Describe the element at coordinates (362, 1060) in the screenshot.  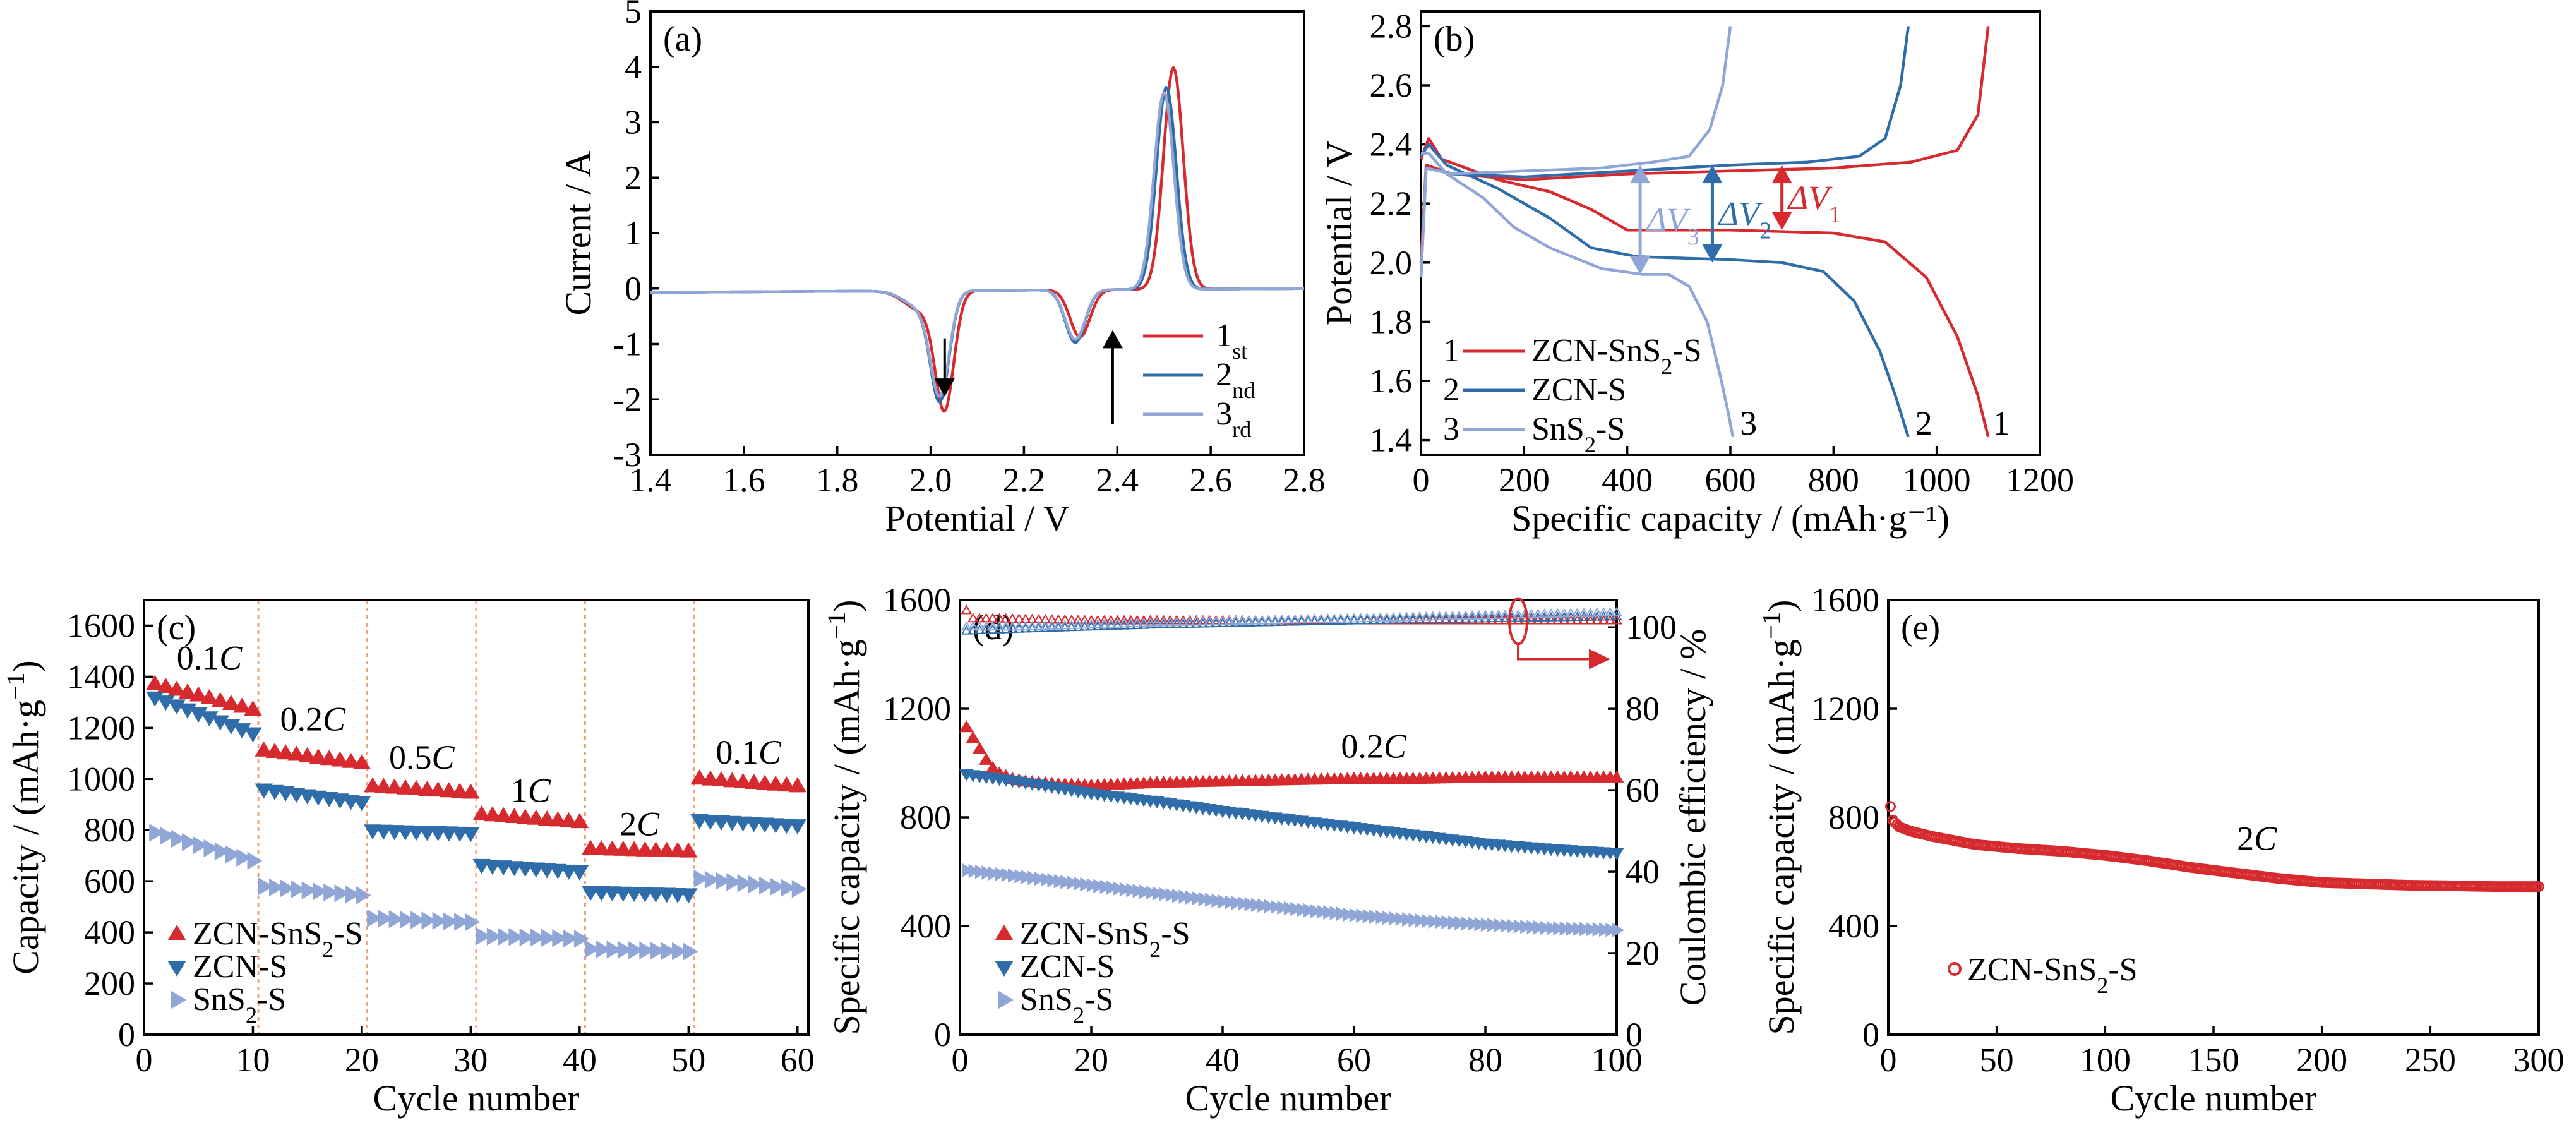
I see `x-tick-label: 20` at that location.